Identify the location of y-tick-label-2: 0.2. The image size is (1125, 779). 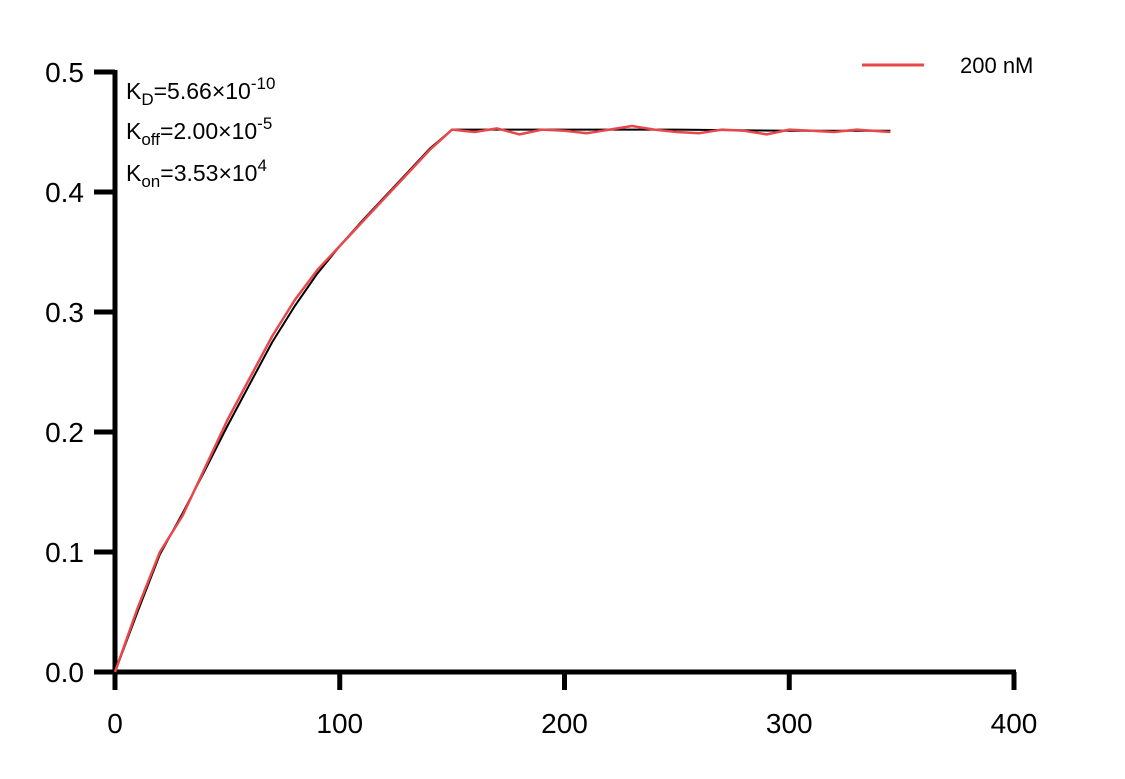
(64, 432).